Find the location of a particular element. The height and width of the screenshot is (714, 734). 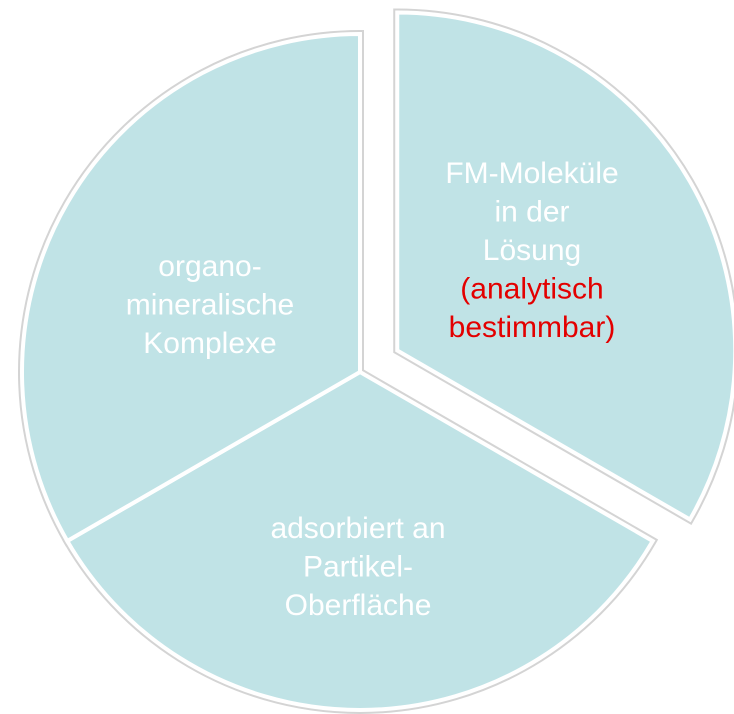

segment-label: in der is located at coordinates (531, 211).